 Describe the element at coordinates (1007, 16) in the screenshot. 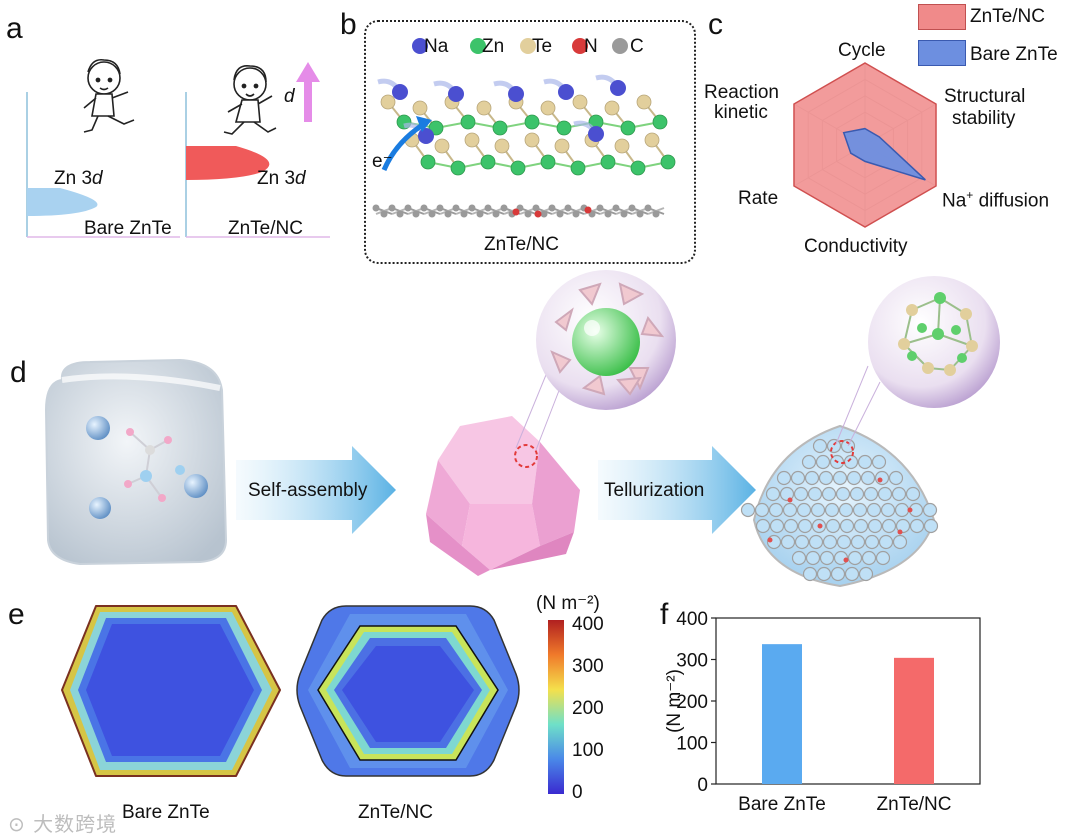

I see `legend-znte-nc: ZnTe/NC` at that location.